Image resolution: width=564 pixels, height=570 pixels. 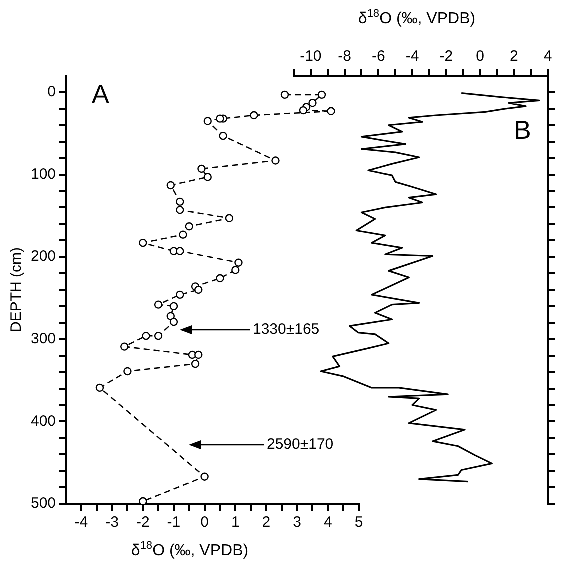 What do you see at coordinates (43, 503) in the screenshot?
I see `y-tick-label: 500` at bounding box center [43, 503].